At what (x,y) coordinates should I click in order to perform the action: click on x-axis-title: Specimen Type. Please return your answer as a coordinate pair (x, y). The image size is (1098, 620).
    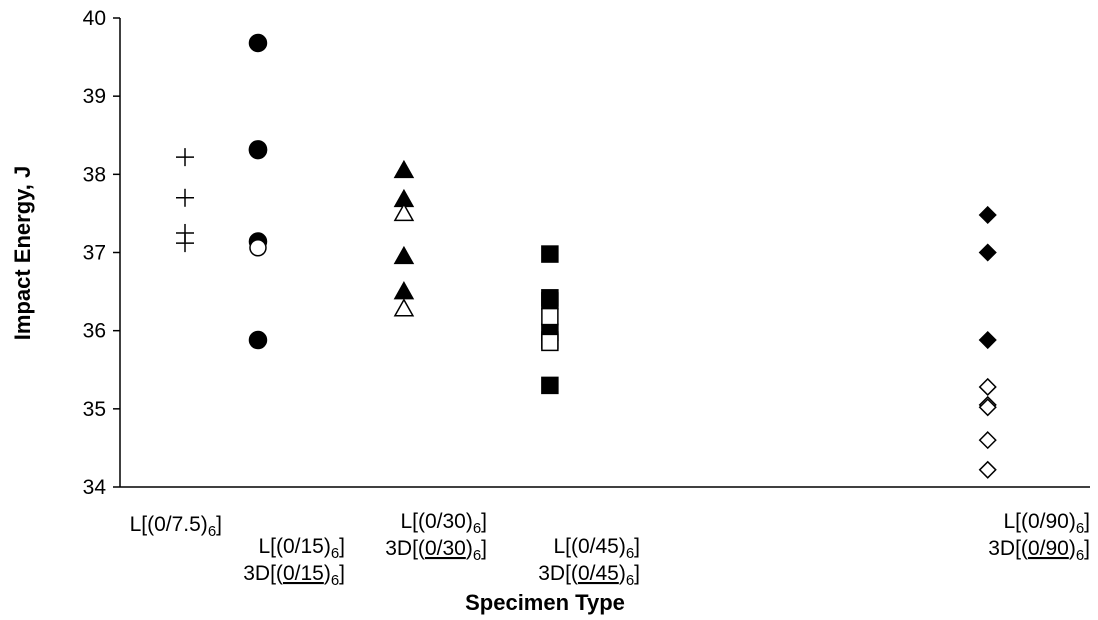
    Looking at the image, I should click on (545, 602).